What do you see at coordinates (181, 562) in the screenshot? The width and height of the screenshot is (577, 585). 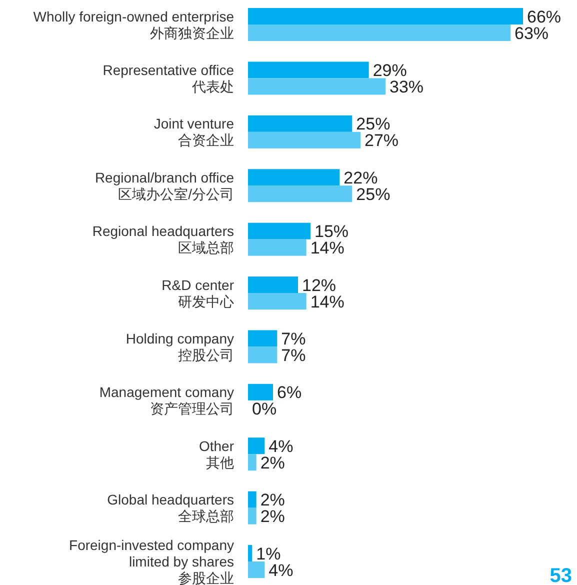 I see `category-label: limited by shares` at bounding box center [181, 562].